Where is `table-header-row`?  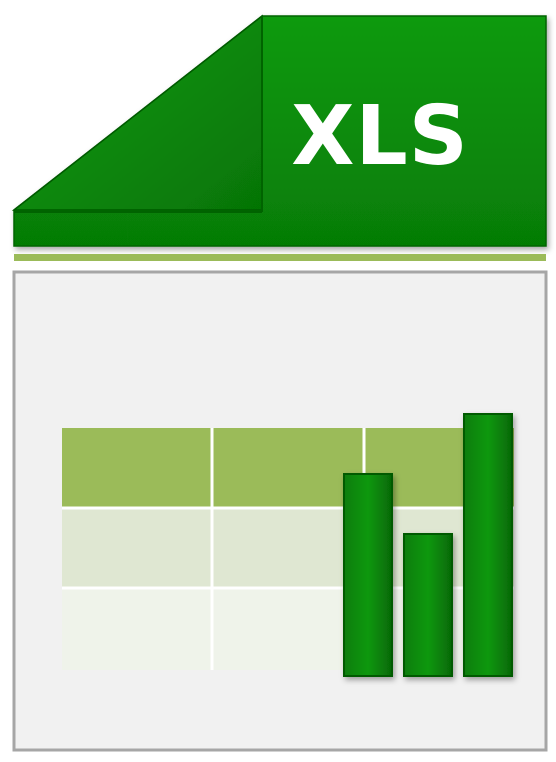 table-header-row is located at coordinates (288, 468).